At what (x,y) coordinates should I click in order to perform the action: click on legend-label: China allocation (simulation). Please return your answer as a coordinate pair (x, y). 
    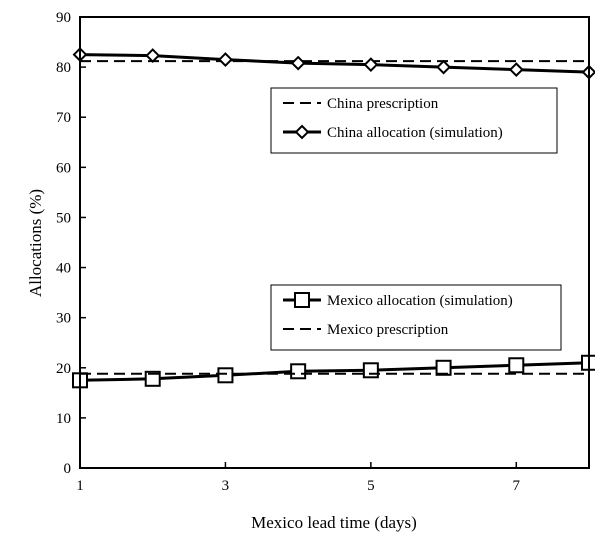
    Looking at the image, I should click on (415, 133).